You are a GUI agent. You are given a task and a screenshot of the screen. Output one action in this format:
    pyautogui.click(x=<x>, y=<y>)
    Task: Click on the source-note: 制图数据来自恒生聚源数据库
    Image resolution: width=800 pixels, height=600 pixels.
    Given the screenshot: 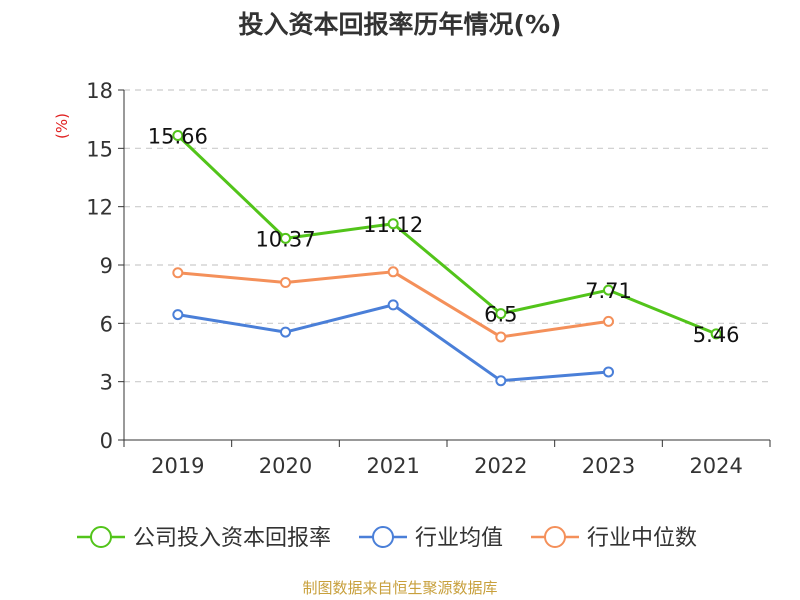 What is the action you would take?
    pyautogui.click(x=399, y=588)
    